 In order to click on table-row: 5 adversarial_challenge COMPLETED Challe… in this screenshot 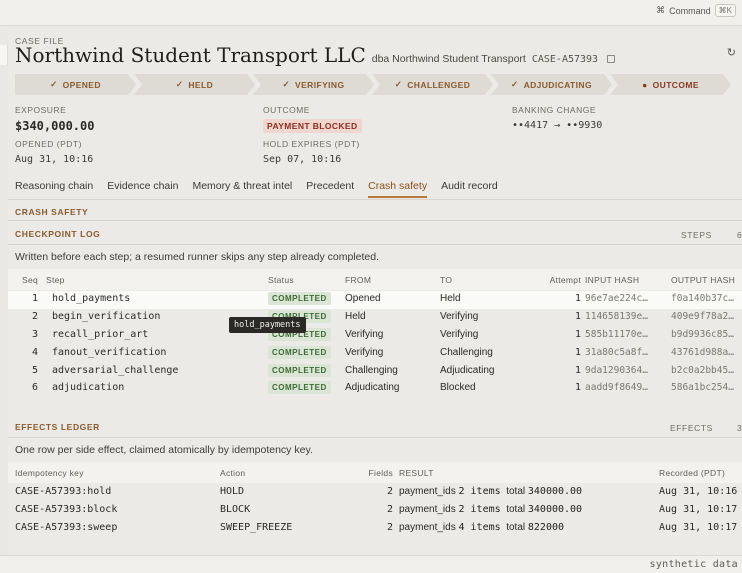, I will do `click(375, 370)`.